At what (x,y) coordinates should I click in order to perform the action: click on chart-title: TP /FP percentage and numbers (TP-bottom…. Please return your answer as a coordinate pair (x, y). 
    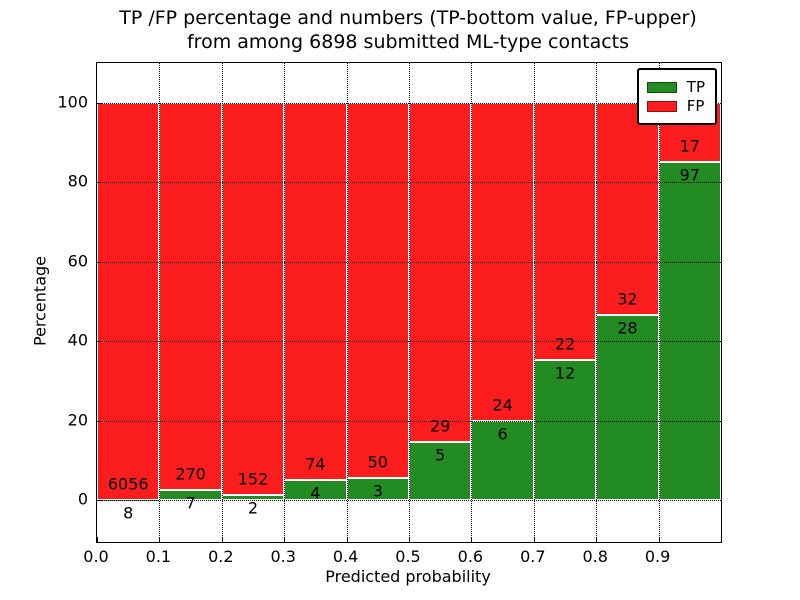
    Looking at the image, I should click on (408, 30).